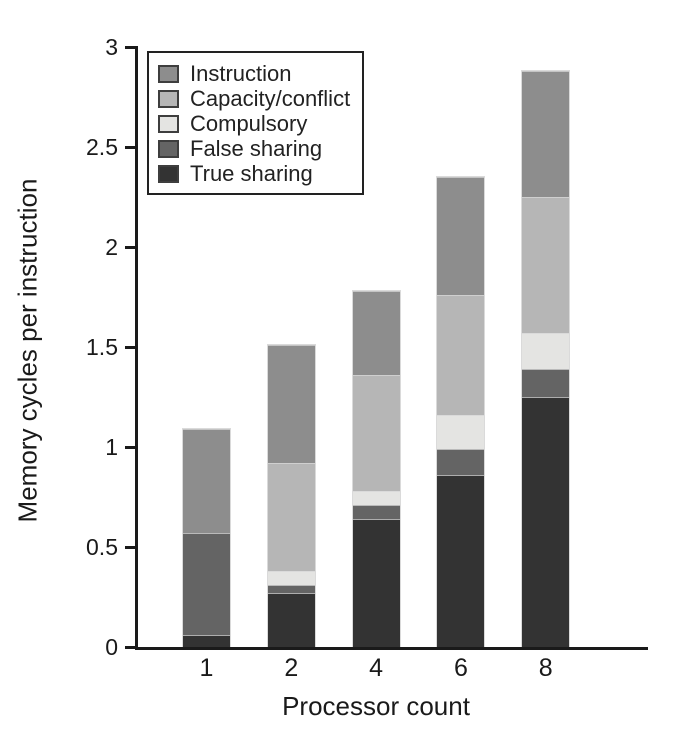 The width and height of the screenshot is (682, 746). Describe the element at coordinates (206, 668) in the screenshot. I see `x-tick-label: 1` at that location.